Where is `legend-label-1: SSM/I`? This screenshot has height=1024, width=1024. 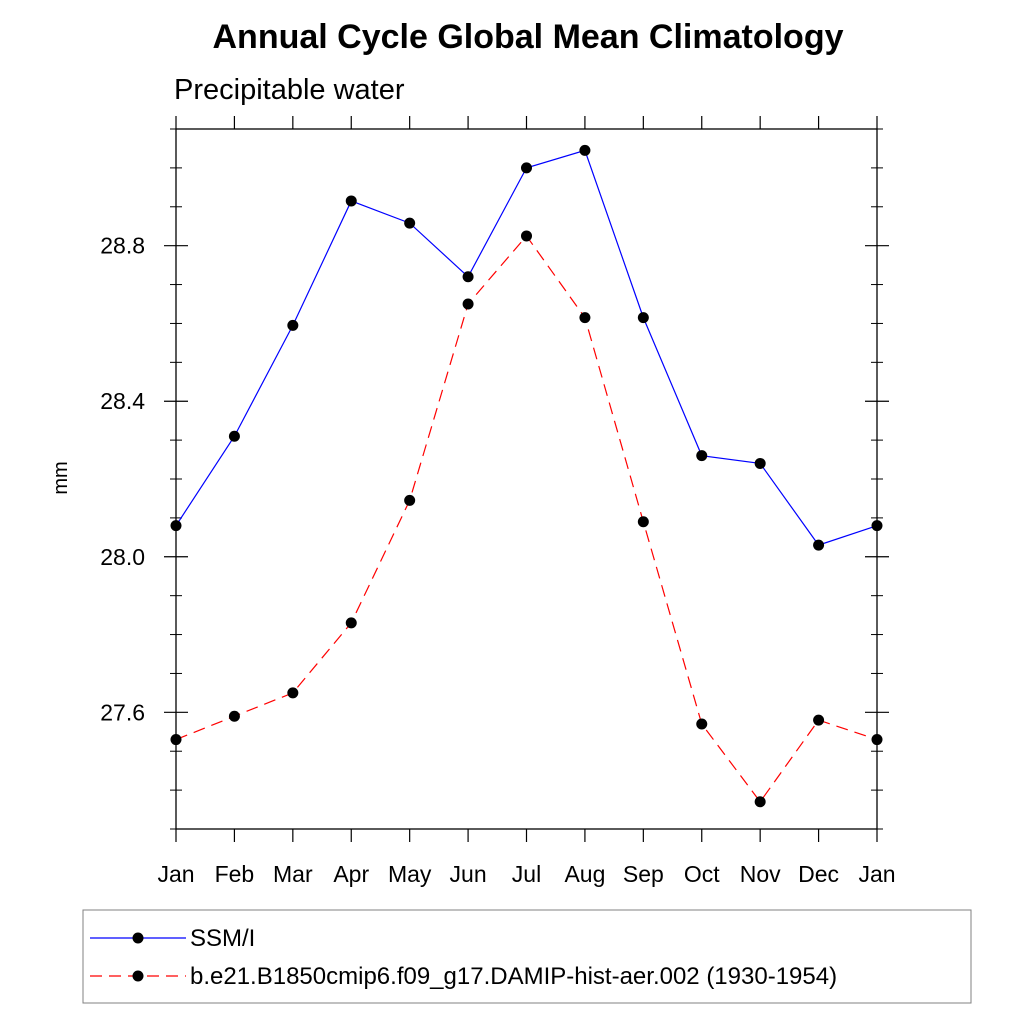 legend-label-1: SSM/I is located at coordinates (222, 938).